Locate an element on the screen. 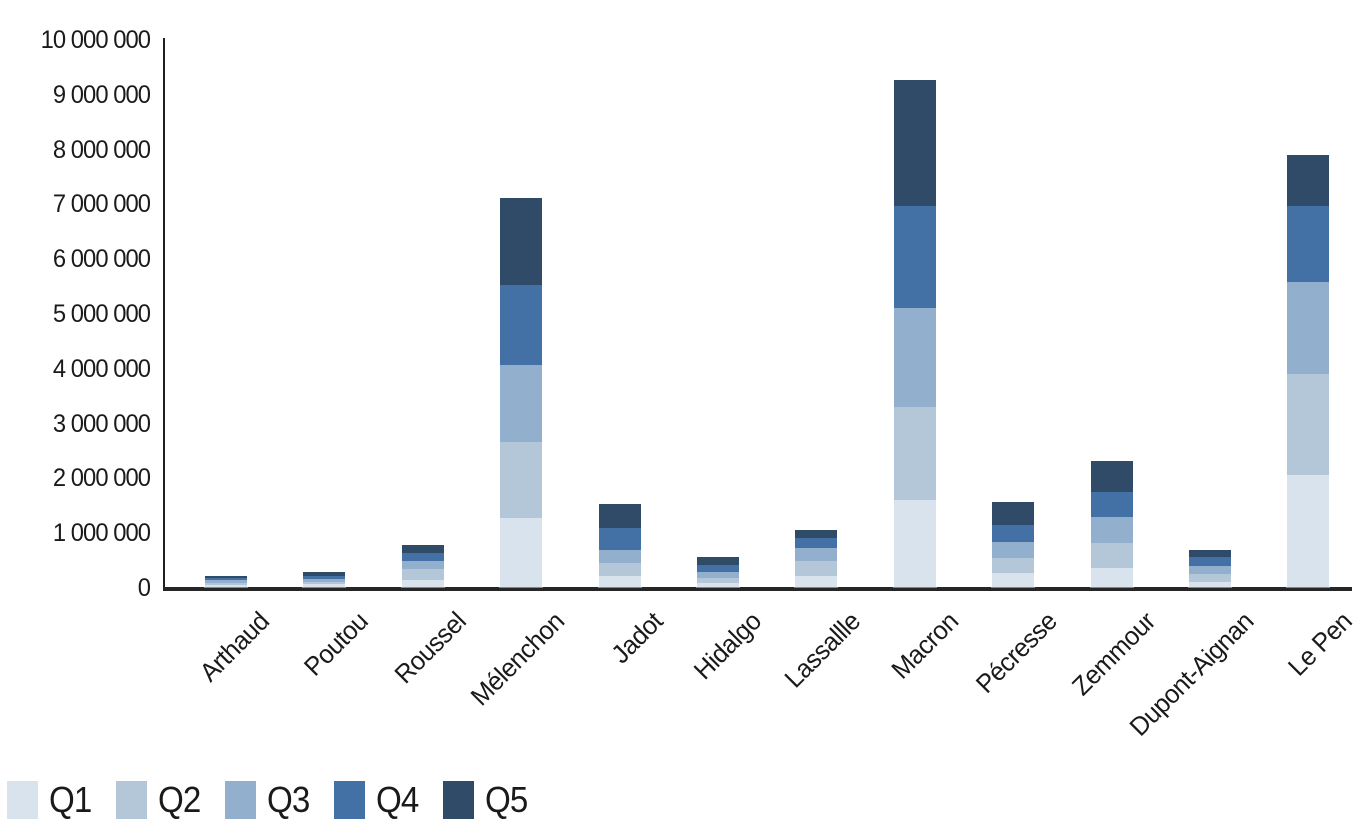 The width and height of the screenshot is (1368, 838). legend-label: Q2 is located at coordinates (179, 799).